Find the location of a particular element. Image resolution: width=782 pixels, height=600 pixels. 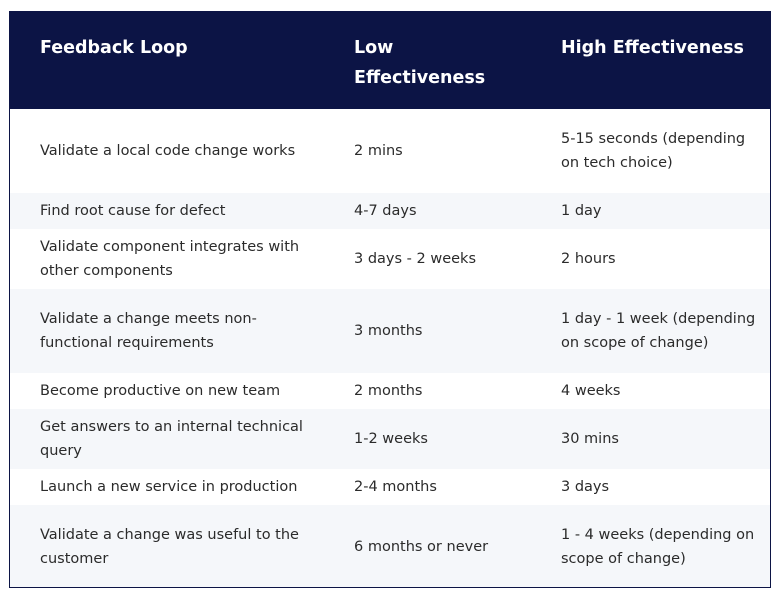

low-effectiveness-cell: 2-4 months is located at coordinates (395, 487).